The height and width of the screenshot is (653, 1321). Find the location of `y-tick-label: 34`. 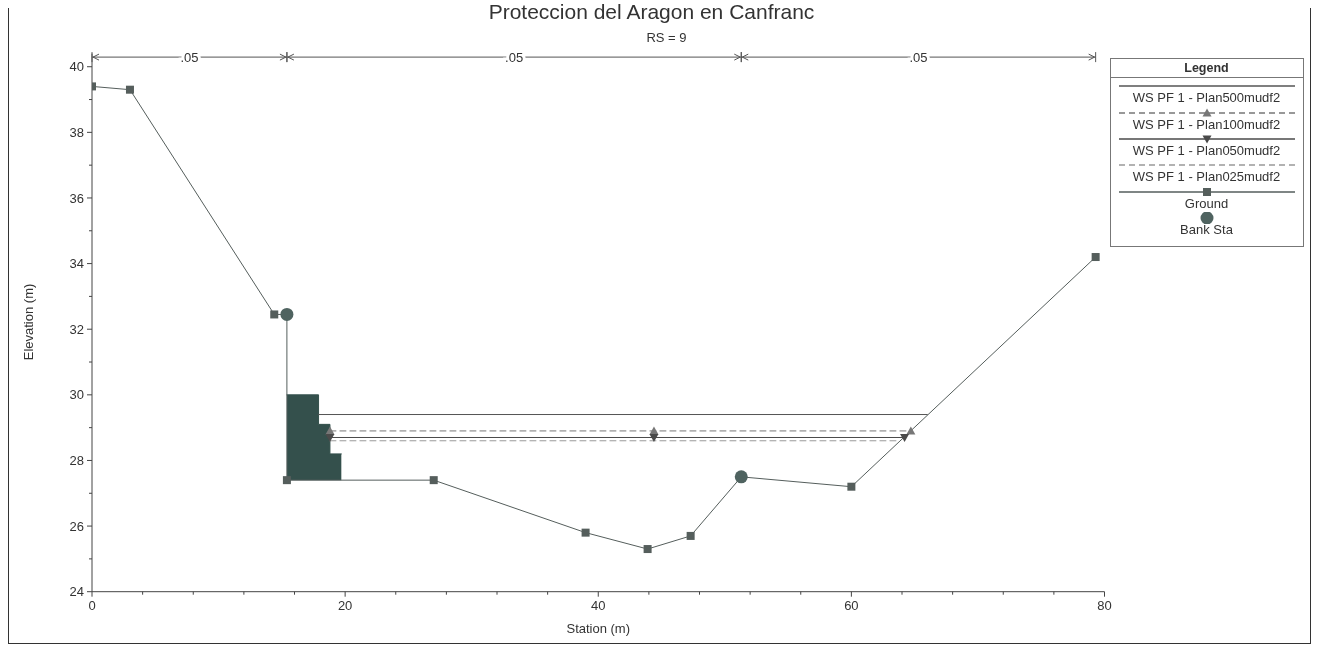

y-tick-label: 34 is located at coordinates (76, 264).